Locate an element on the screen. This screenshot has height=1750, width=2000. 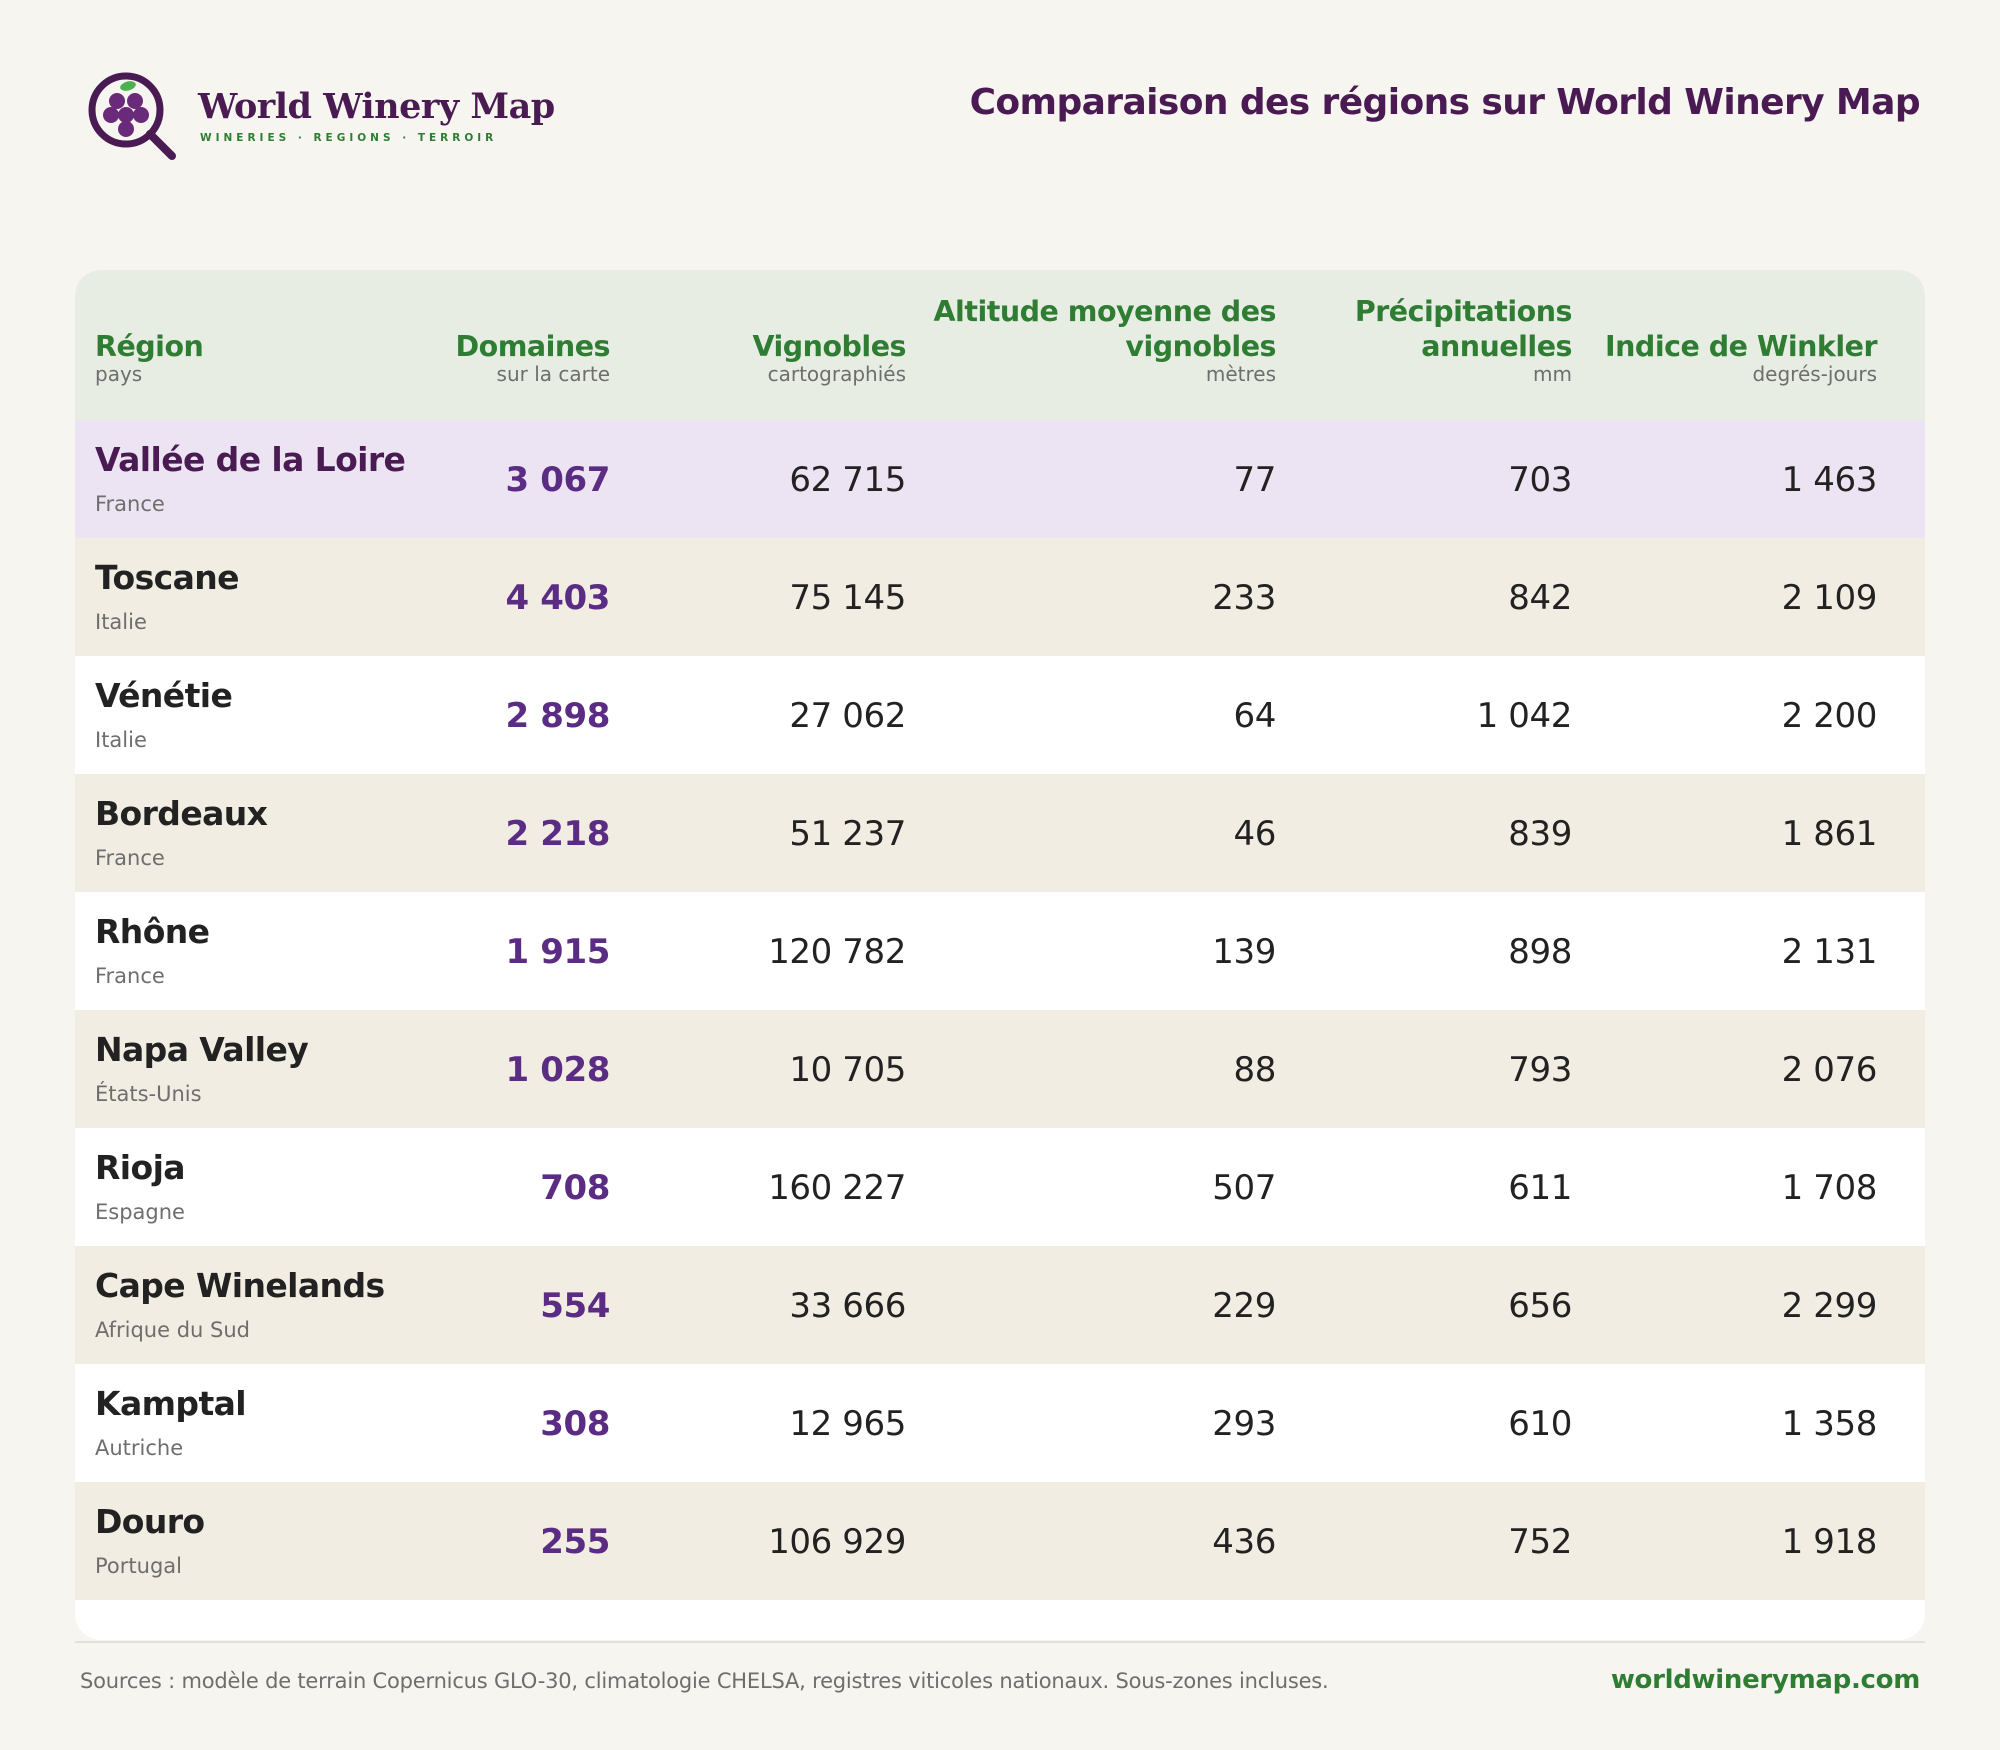
altitude-cell: 293 is located at coordinates (1091, 1423).